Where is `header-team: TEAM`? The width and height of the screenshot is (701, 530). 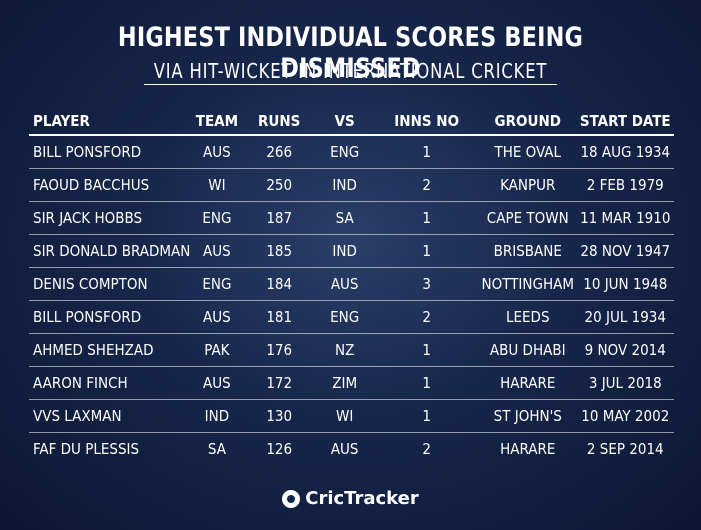
header-team: TEAM is located at coordinates (217, 121).